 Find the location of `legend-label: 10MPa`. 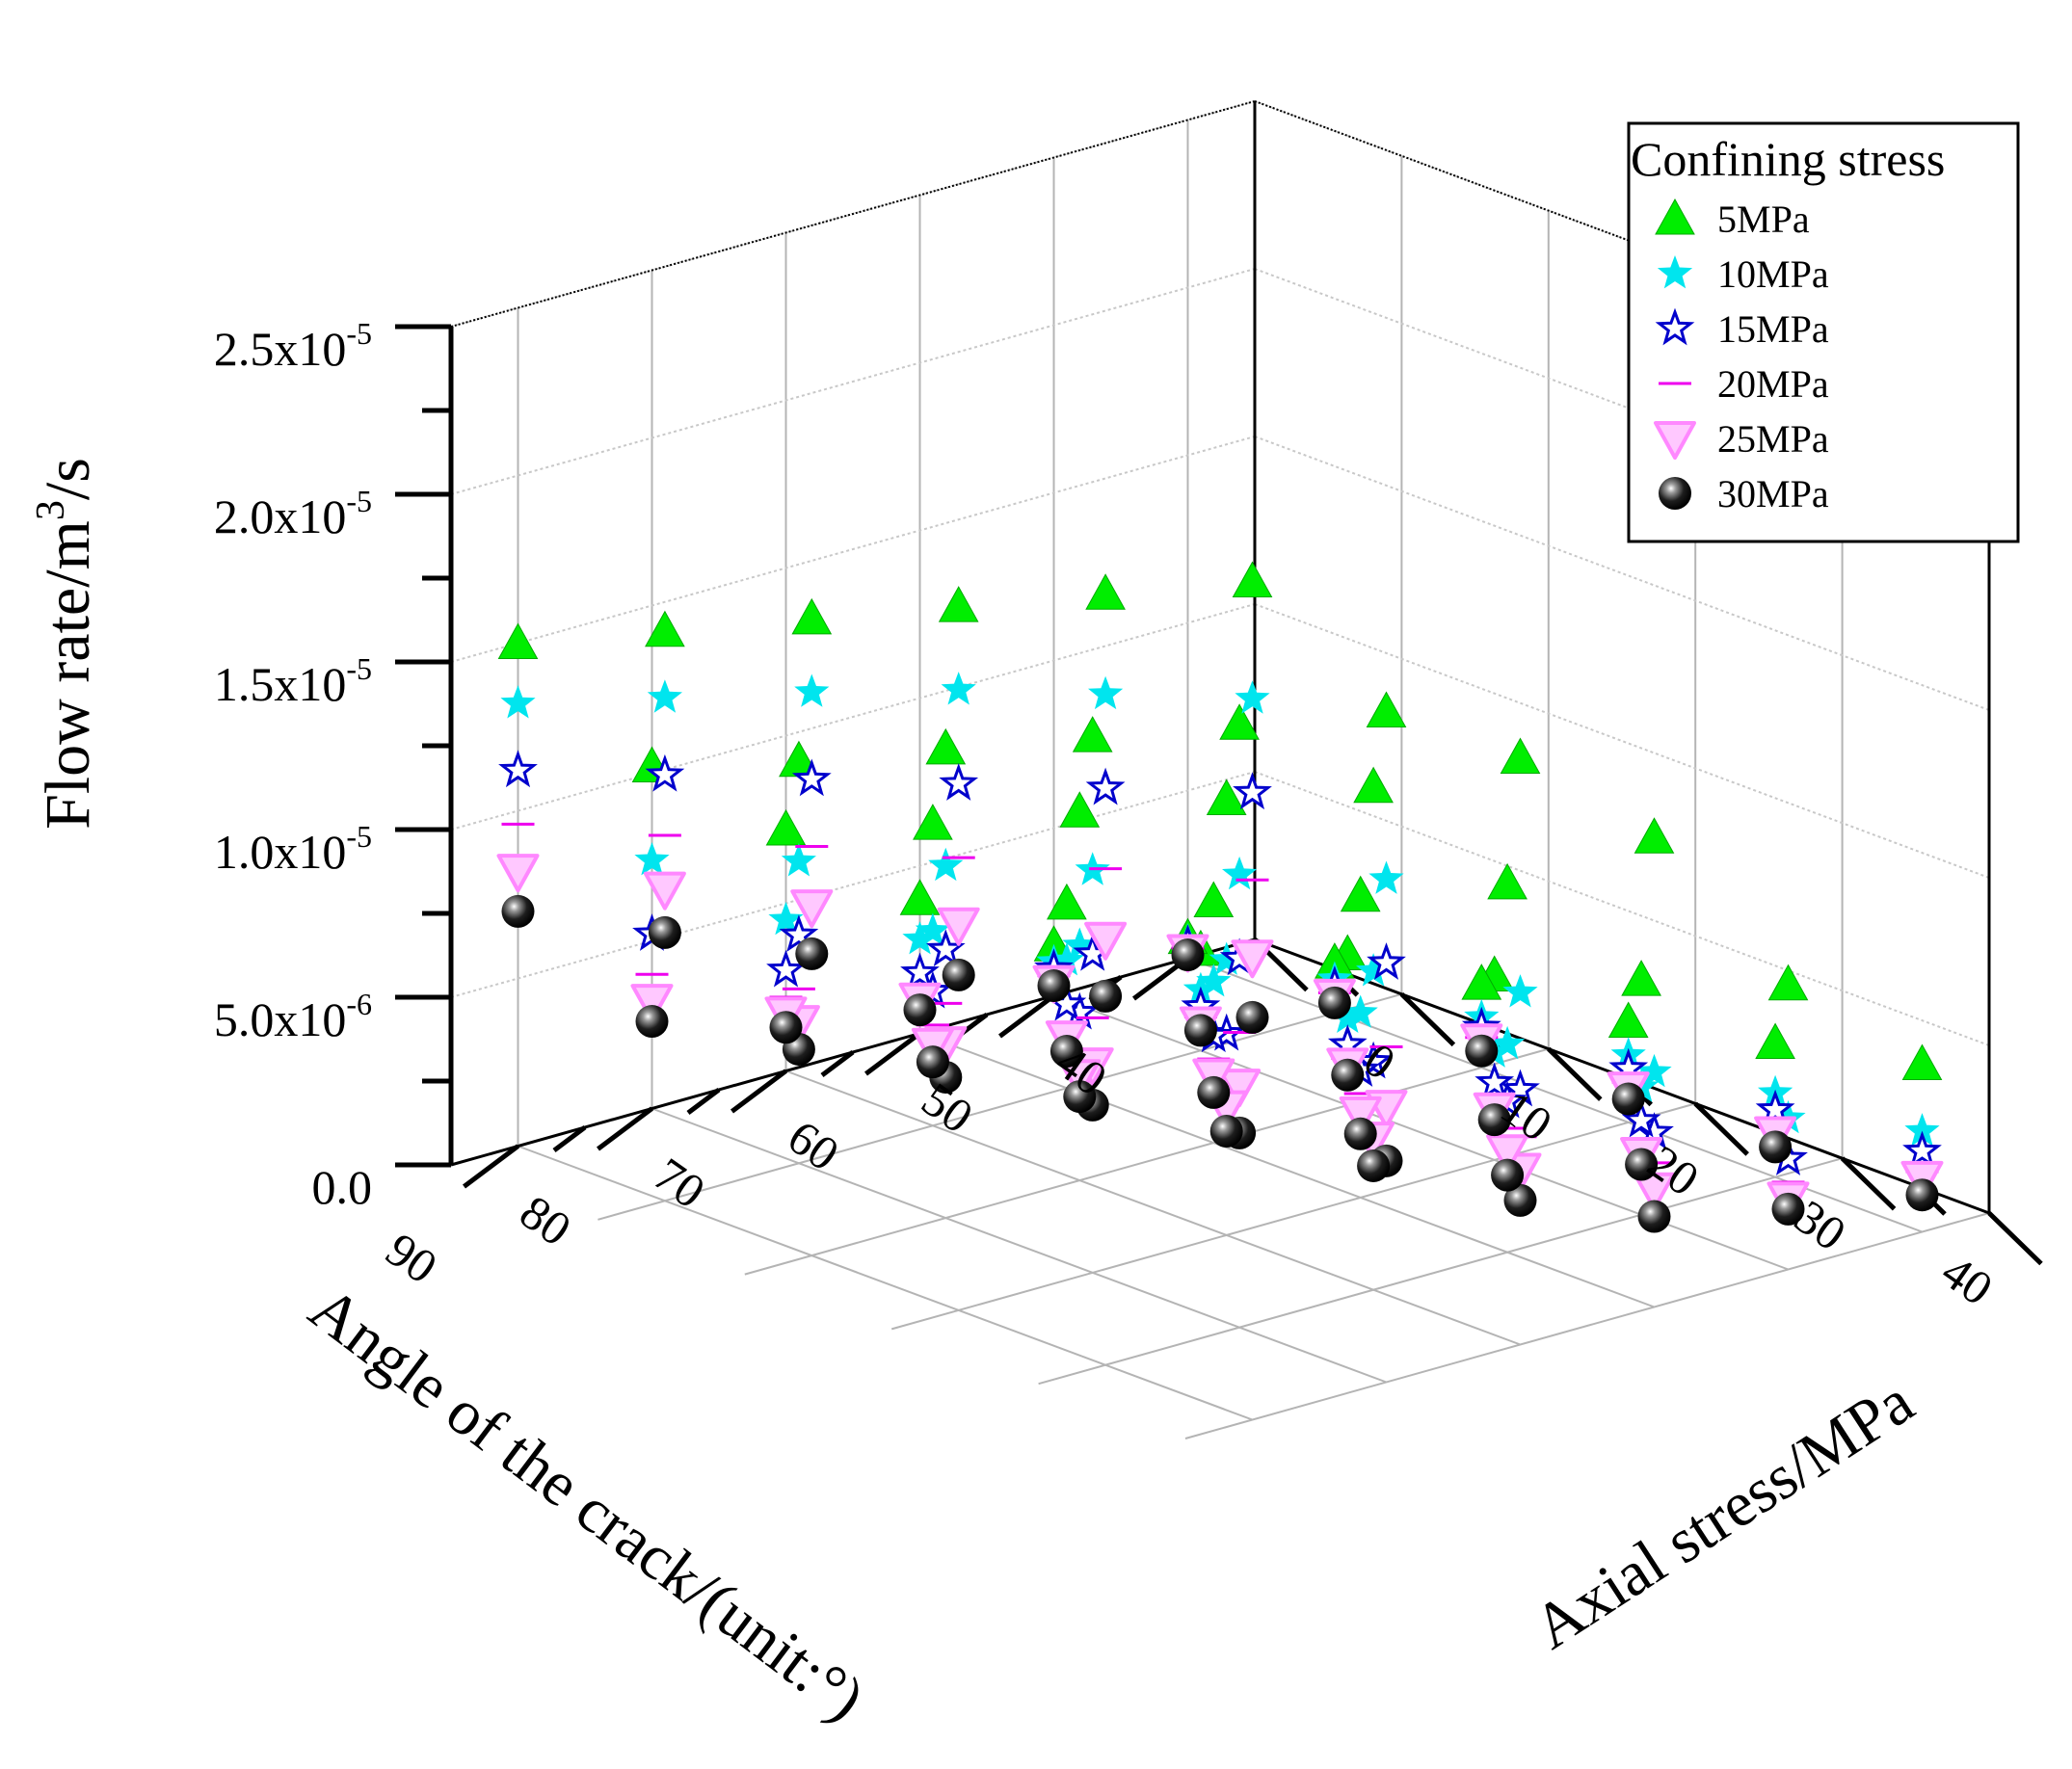

legend-label: 10MPa is located at coordinates (1773, 274).